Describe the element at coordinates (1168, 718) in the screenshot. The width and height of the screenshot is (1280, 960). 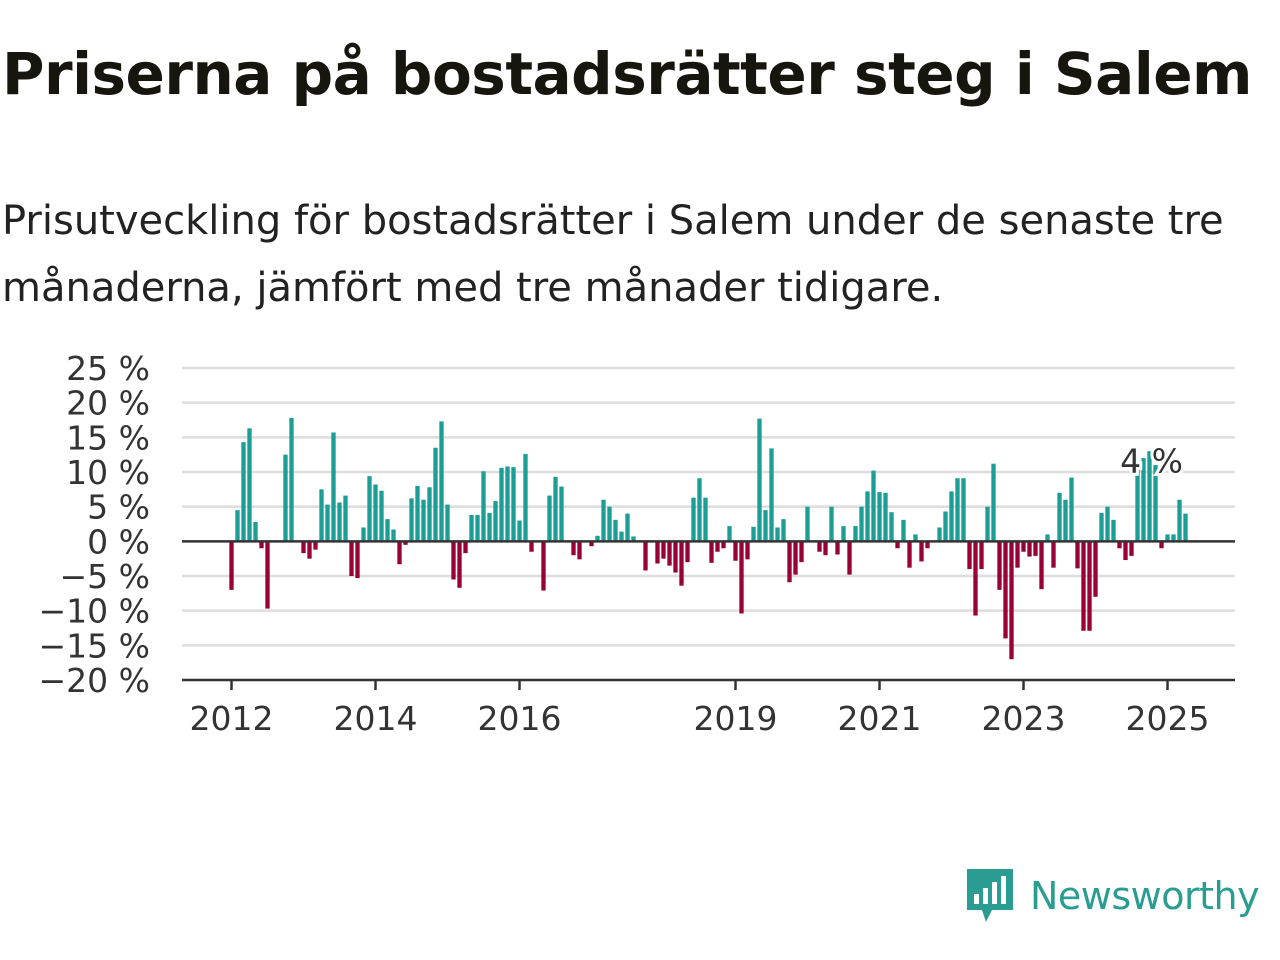
I see `x-tick-label: 2025` at that location.